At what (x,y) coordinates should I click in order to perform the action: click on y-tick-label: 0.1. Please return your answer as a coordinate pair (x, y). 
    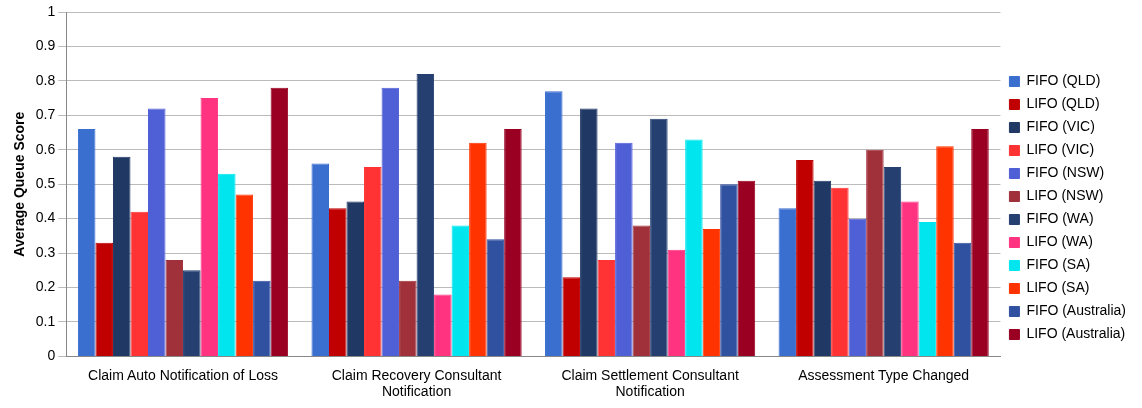
    Looking at the image, I should click on (45, 320).